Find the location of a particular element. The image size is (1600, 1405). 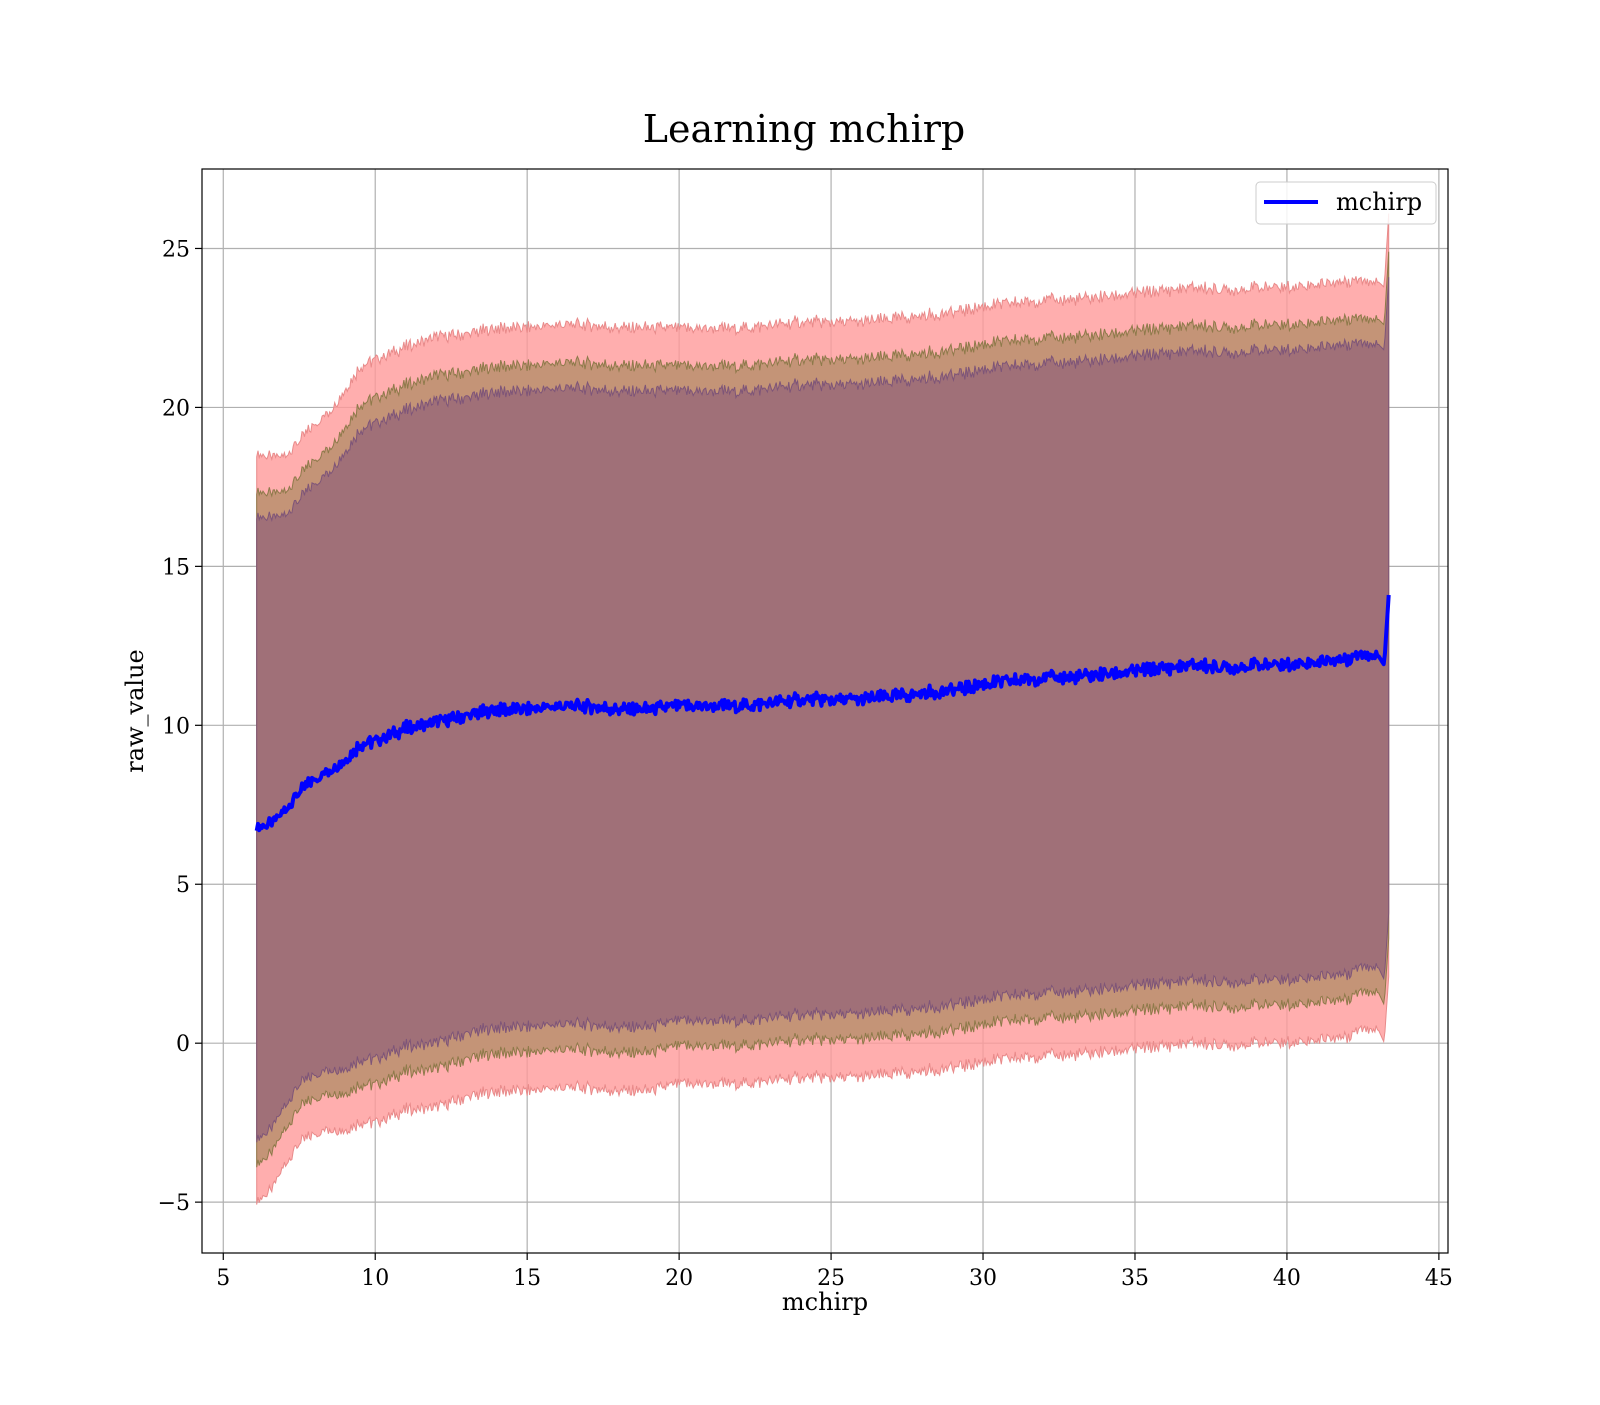

x-tick-label: 10 is located at coordinates (375, 1278).